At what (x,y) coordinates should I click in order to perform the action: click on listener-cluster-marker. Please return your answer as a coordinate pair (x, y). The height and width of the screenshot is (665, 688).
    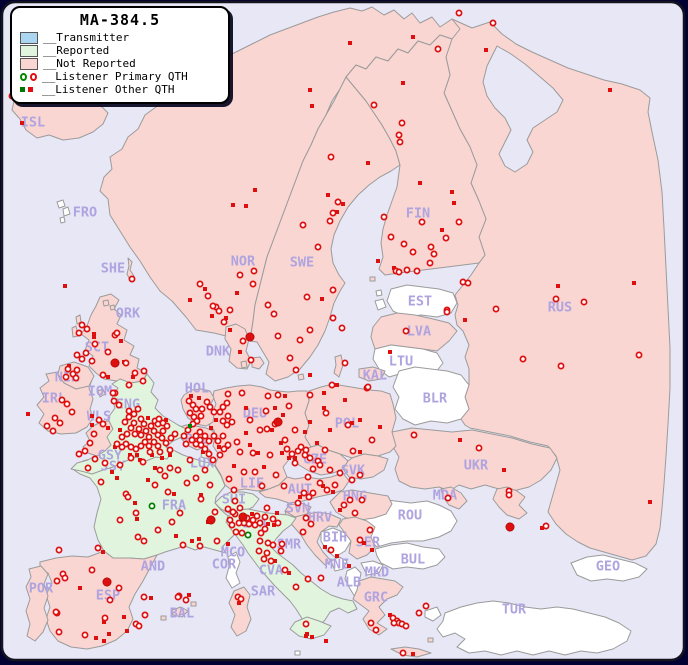
    Looking at the image, I should click on (211, 520).